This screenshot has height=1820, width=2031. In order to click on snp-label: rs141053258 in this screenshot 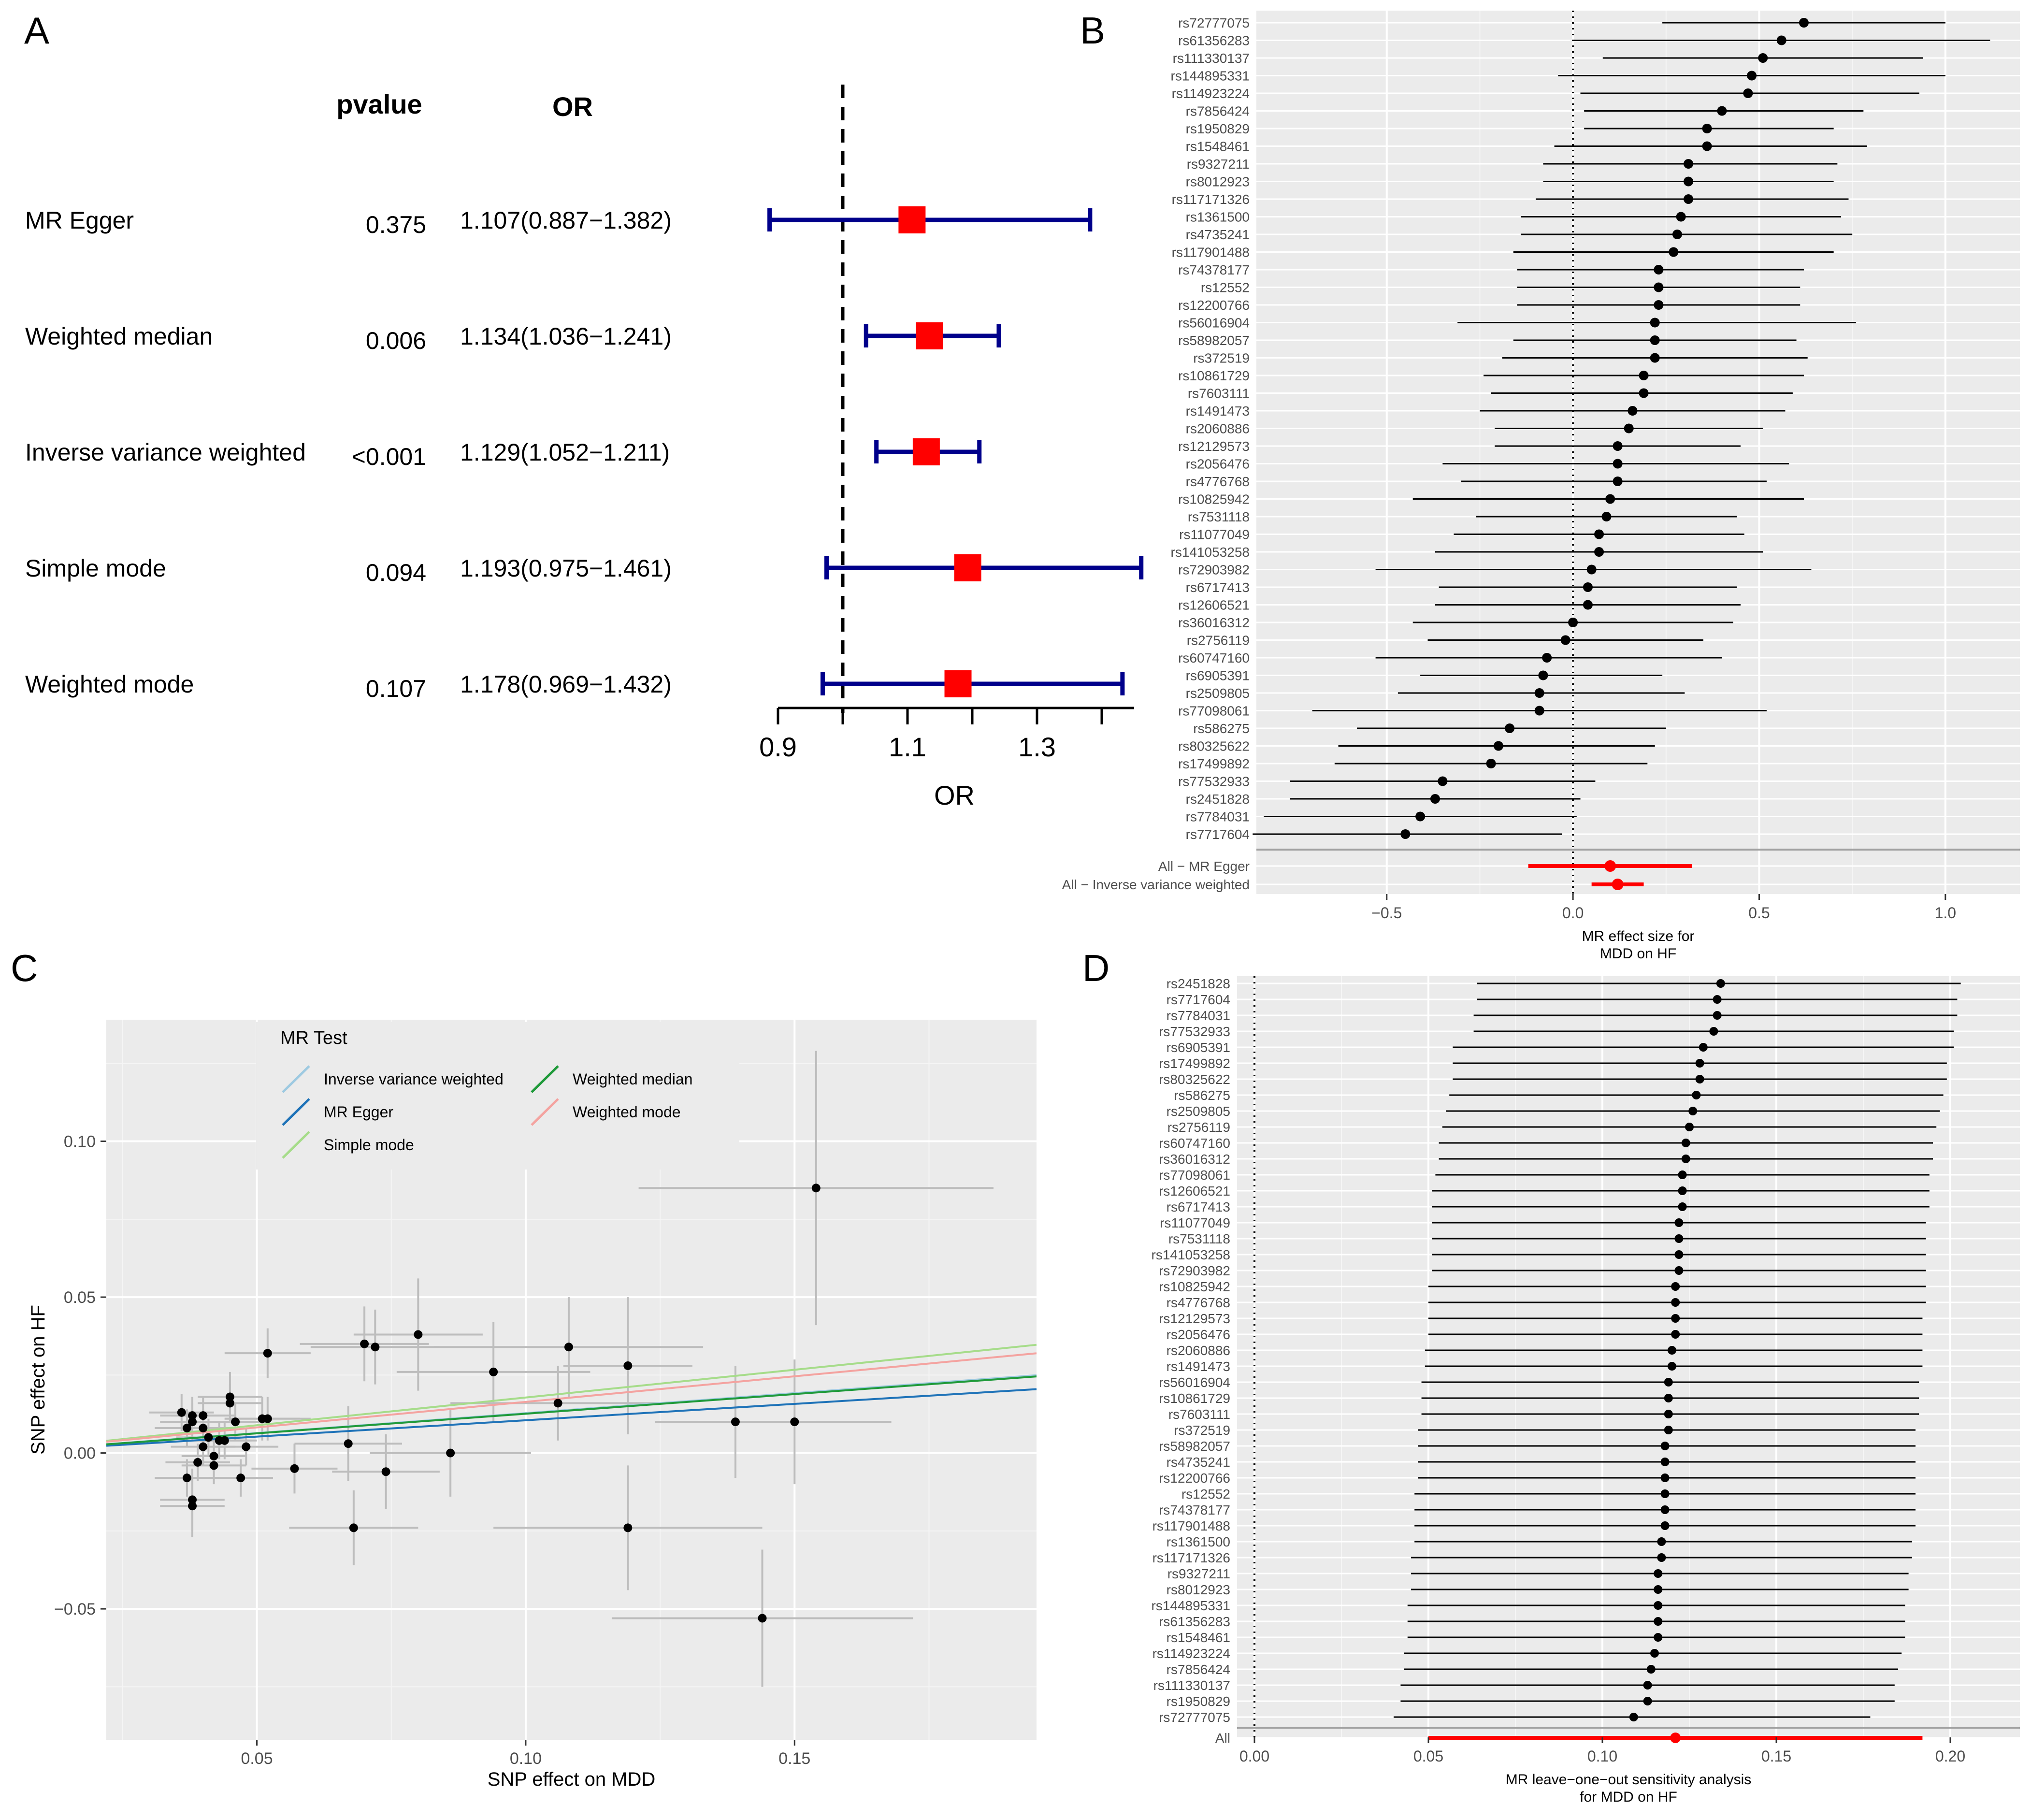, I will do `click(1191, 1255)`.